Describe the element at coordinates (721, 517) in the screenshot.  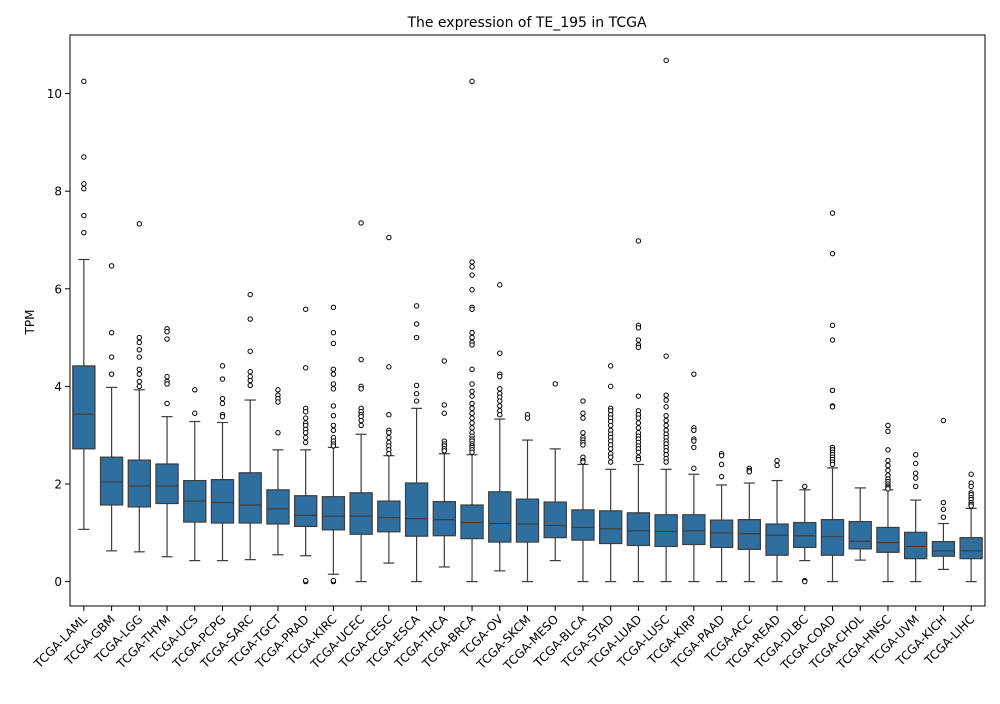
I see `box-tcga-paad` at that location.